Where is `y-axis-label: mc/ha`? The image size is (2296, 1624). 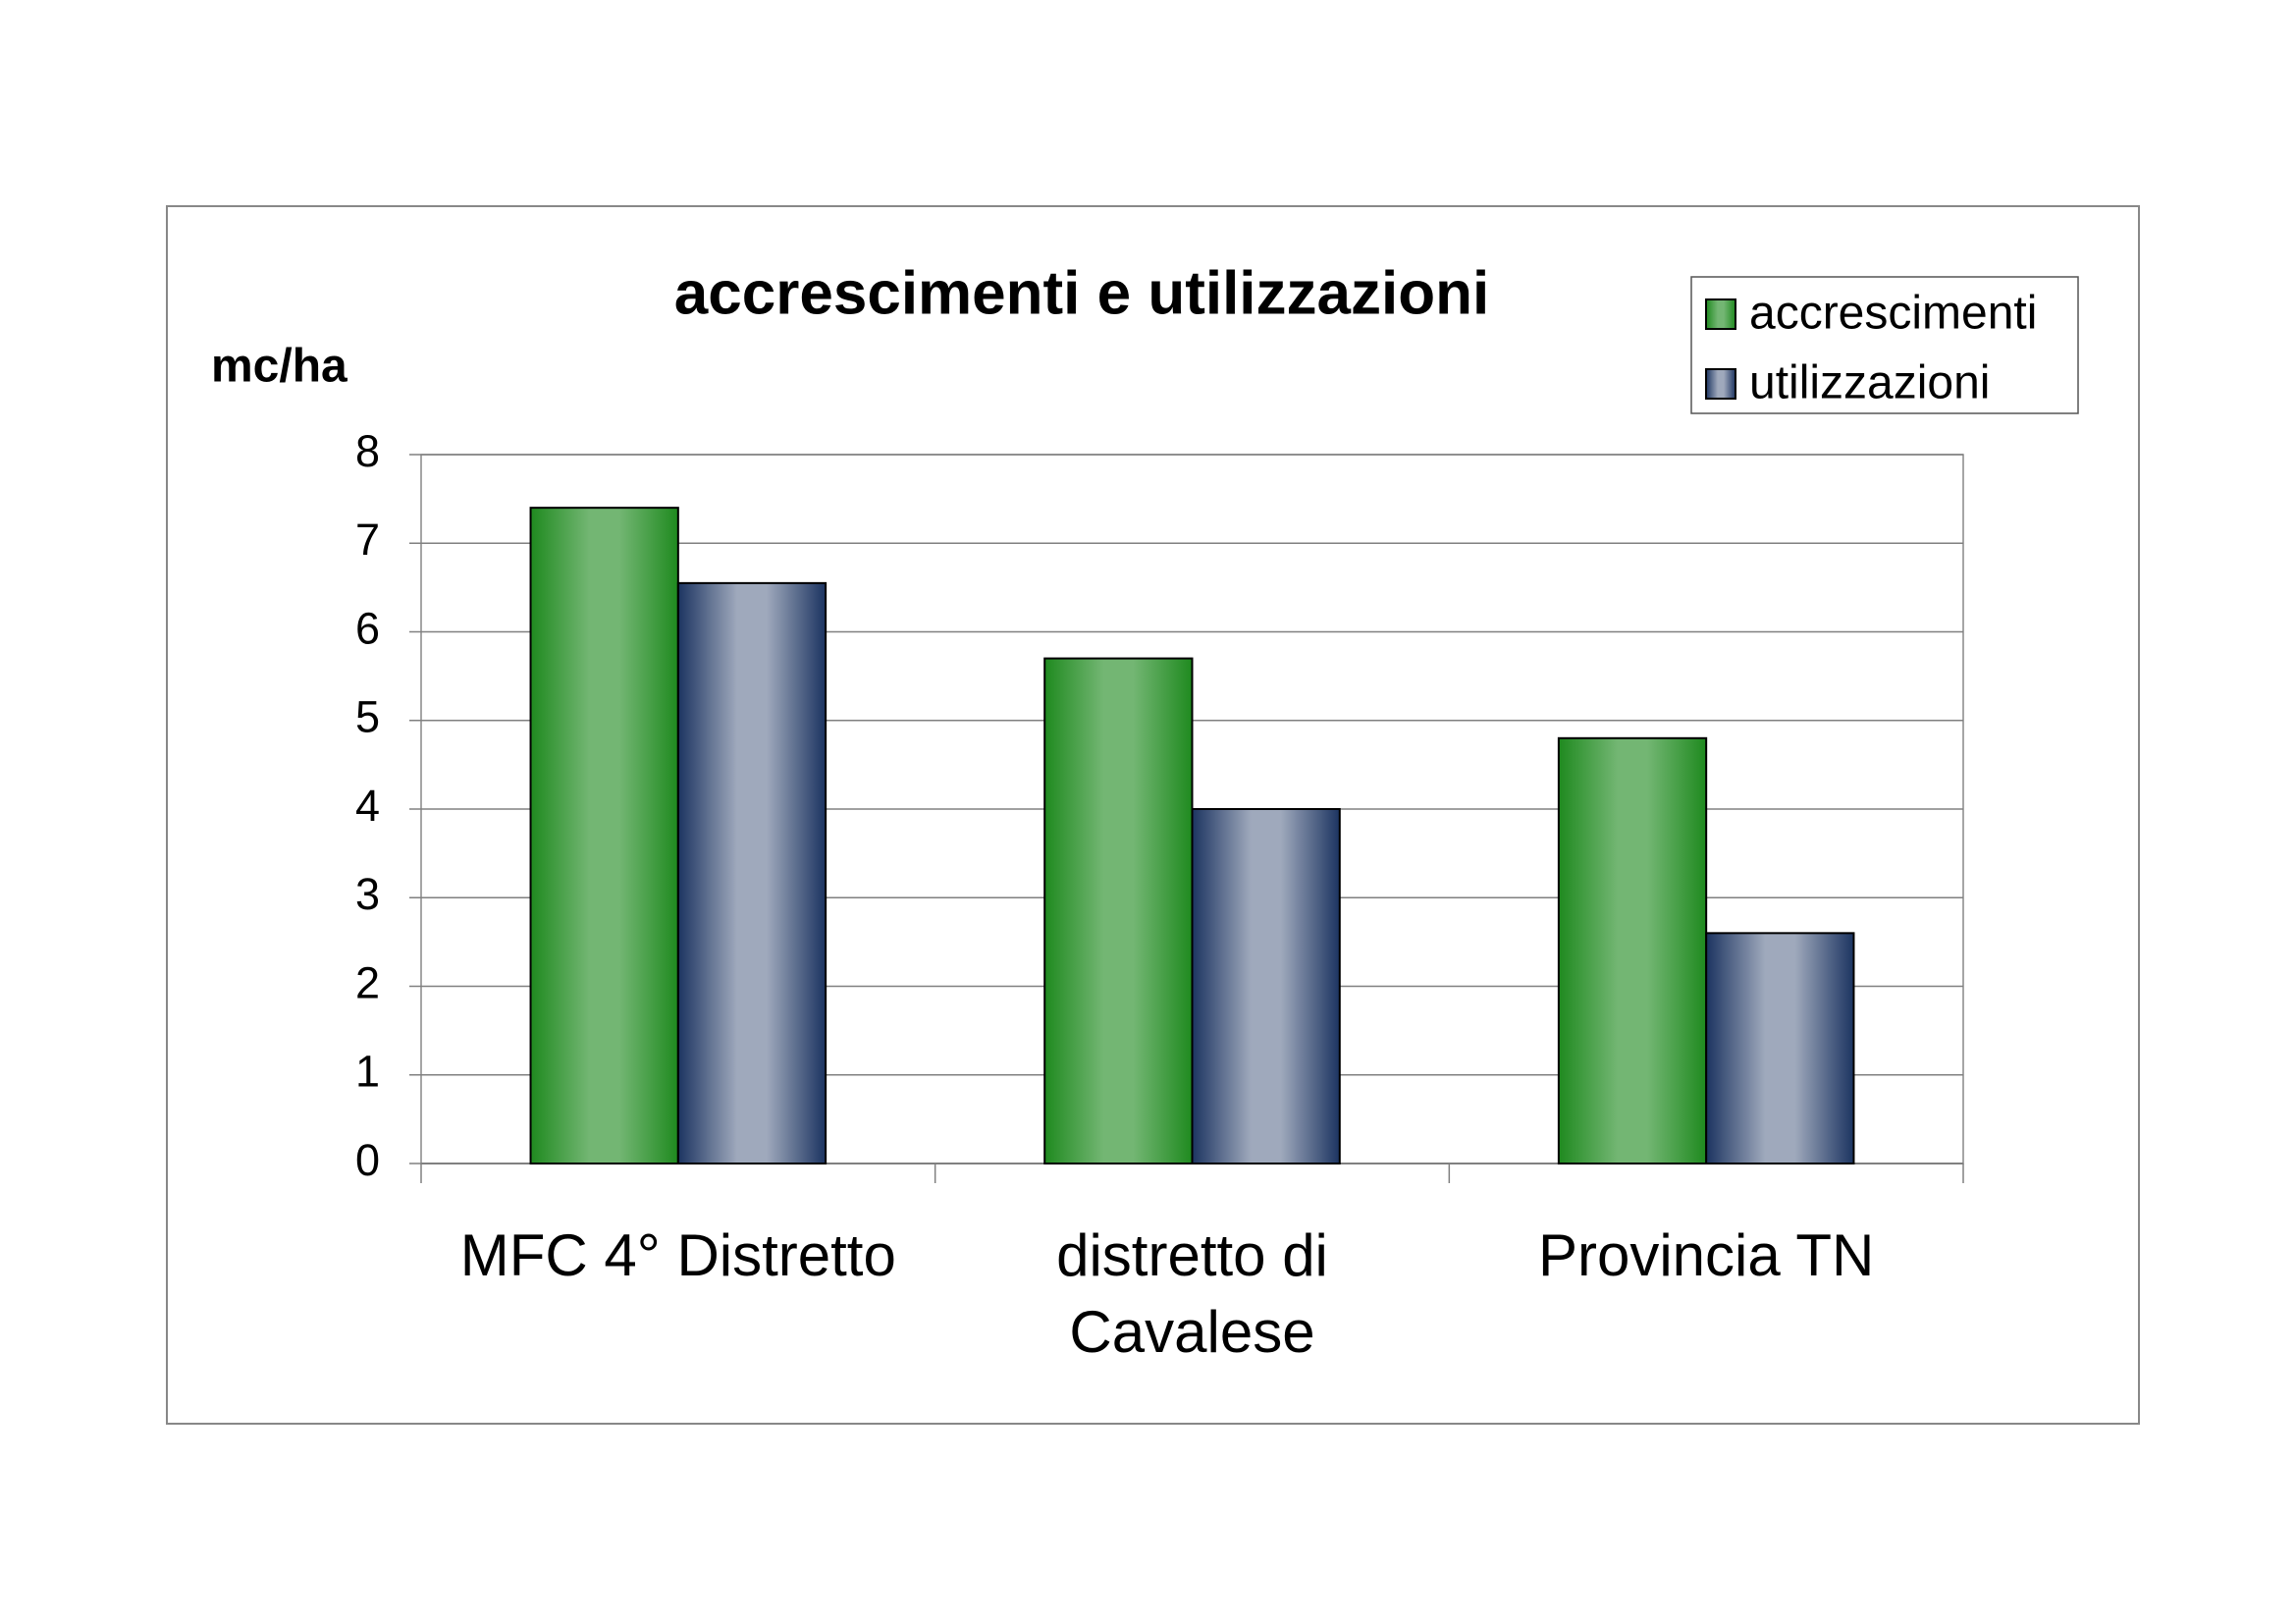 y-axis-label: mc/ha is located at coordinates (279, 367).